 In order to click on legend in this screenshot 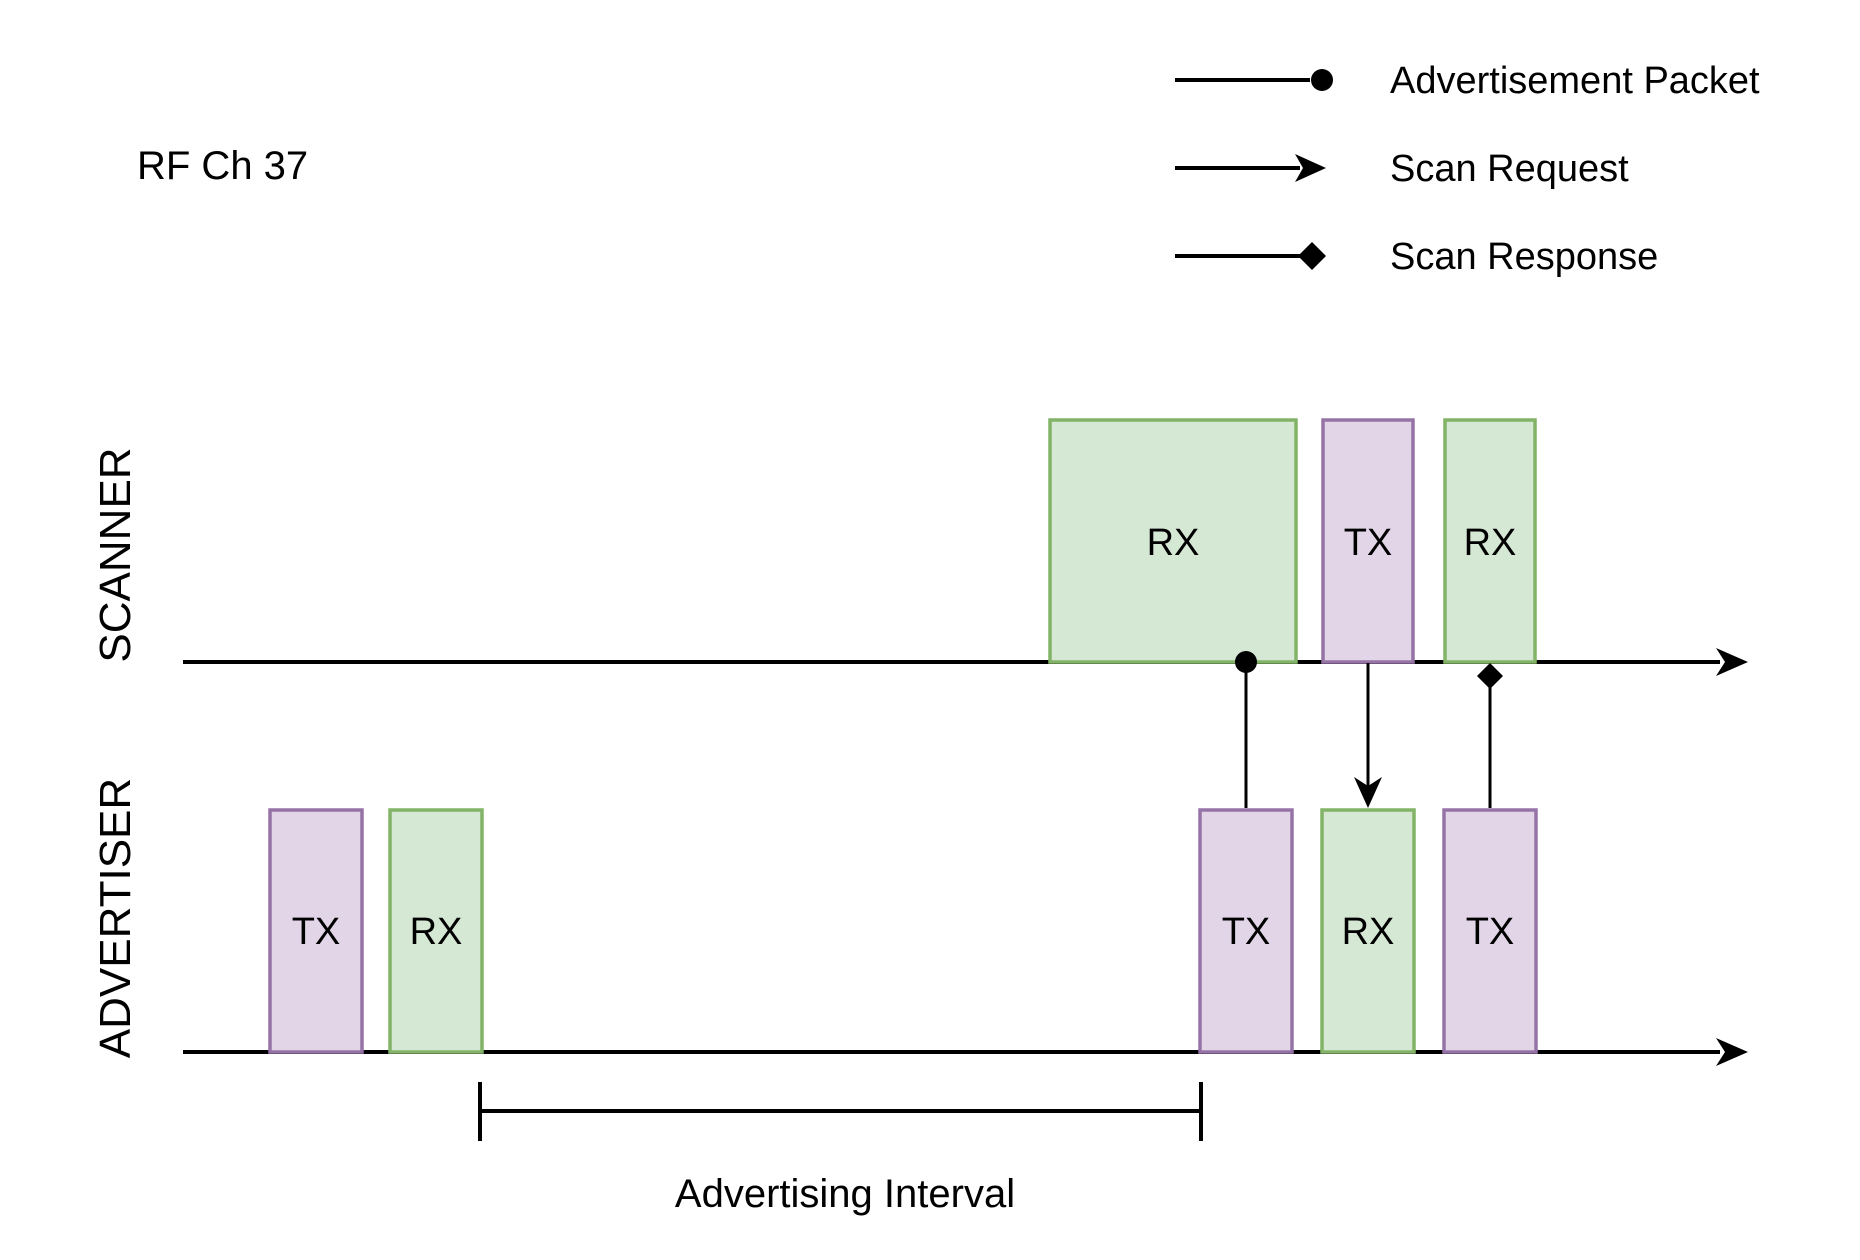, I will do `click(1254, 169)`.